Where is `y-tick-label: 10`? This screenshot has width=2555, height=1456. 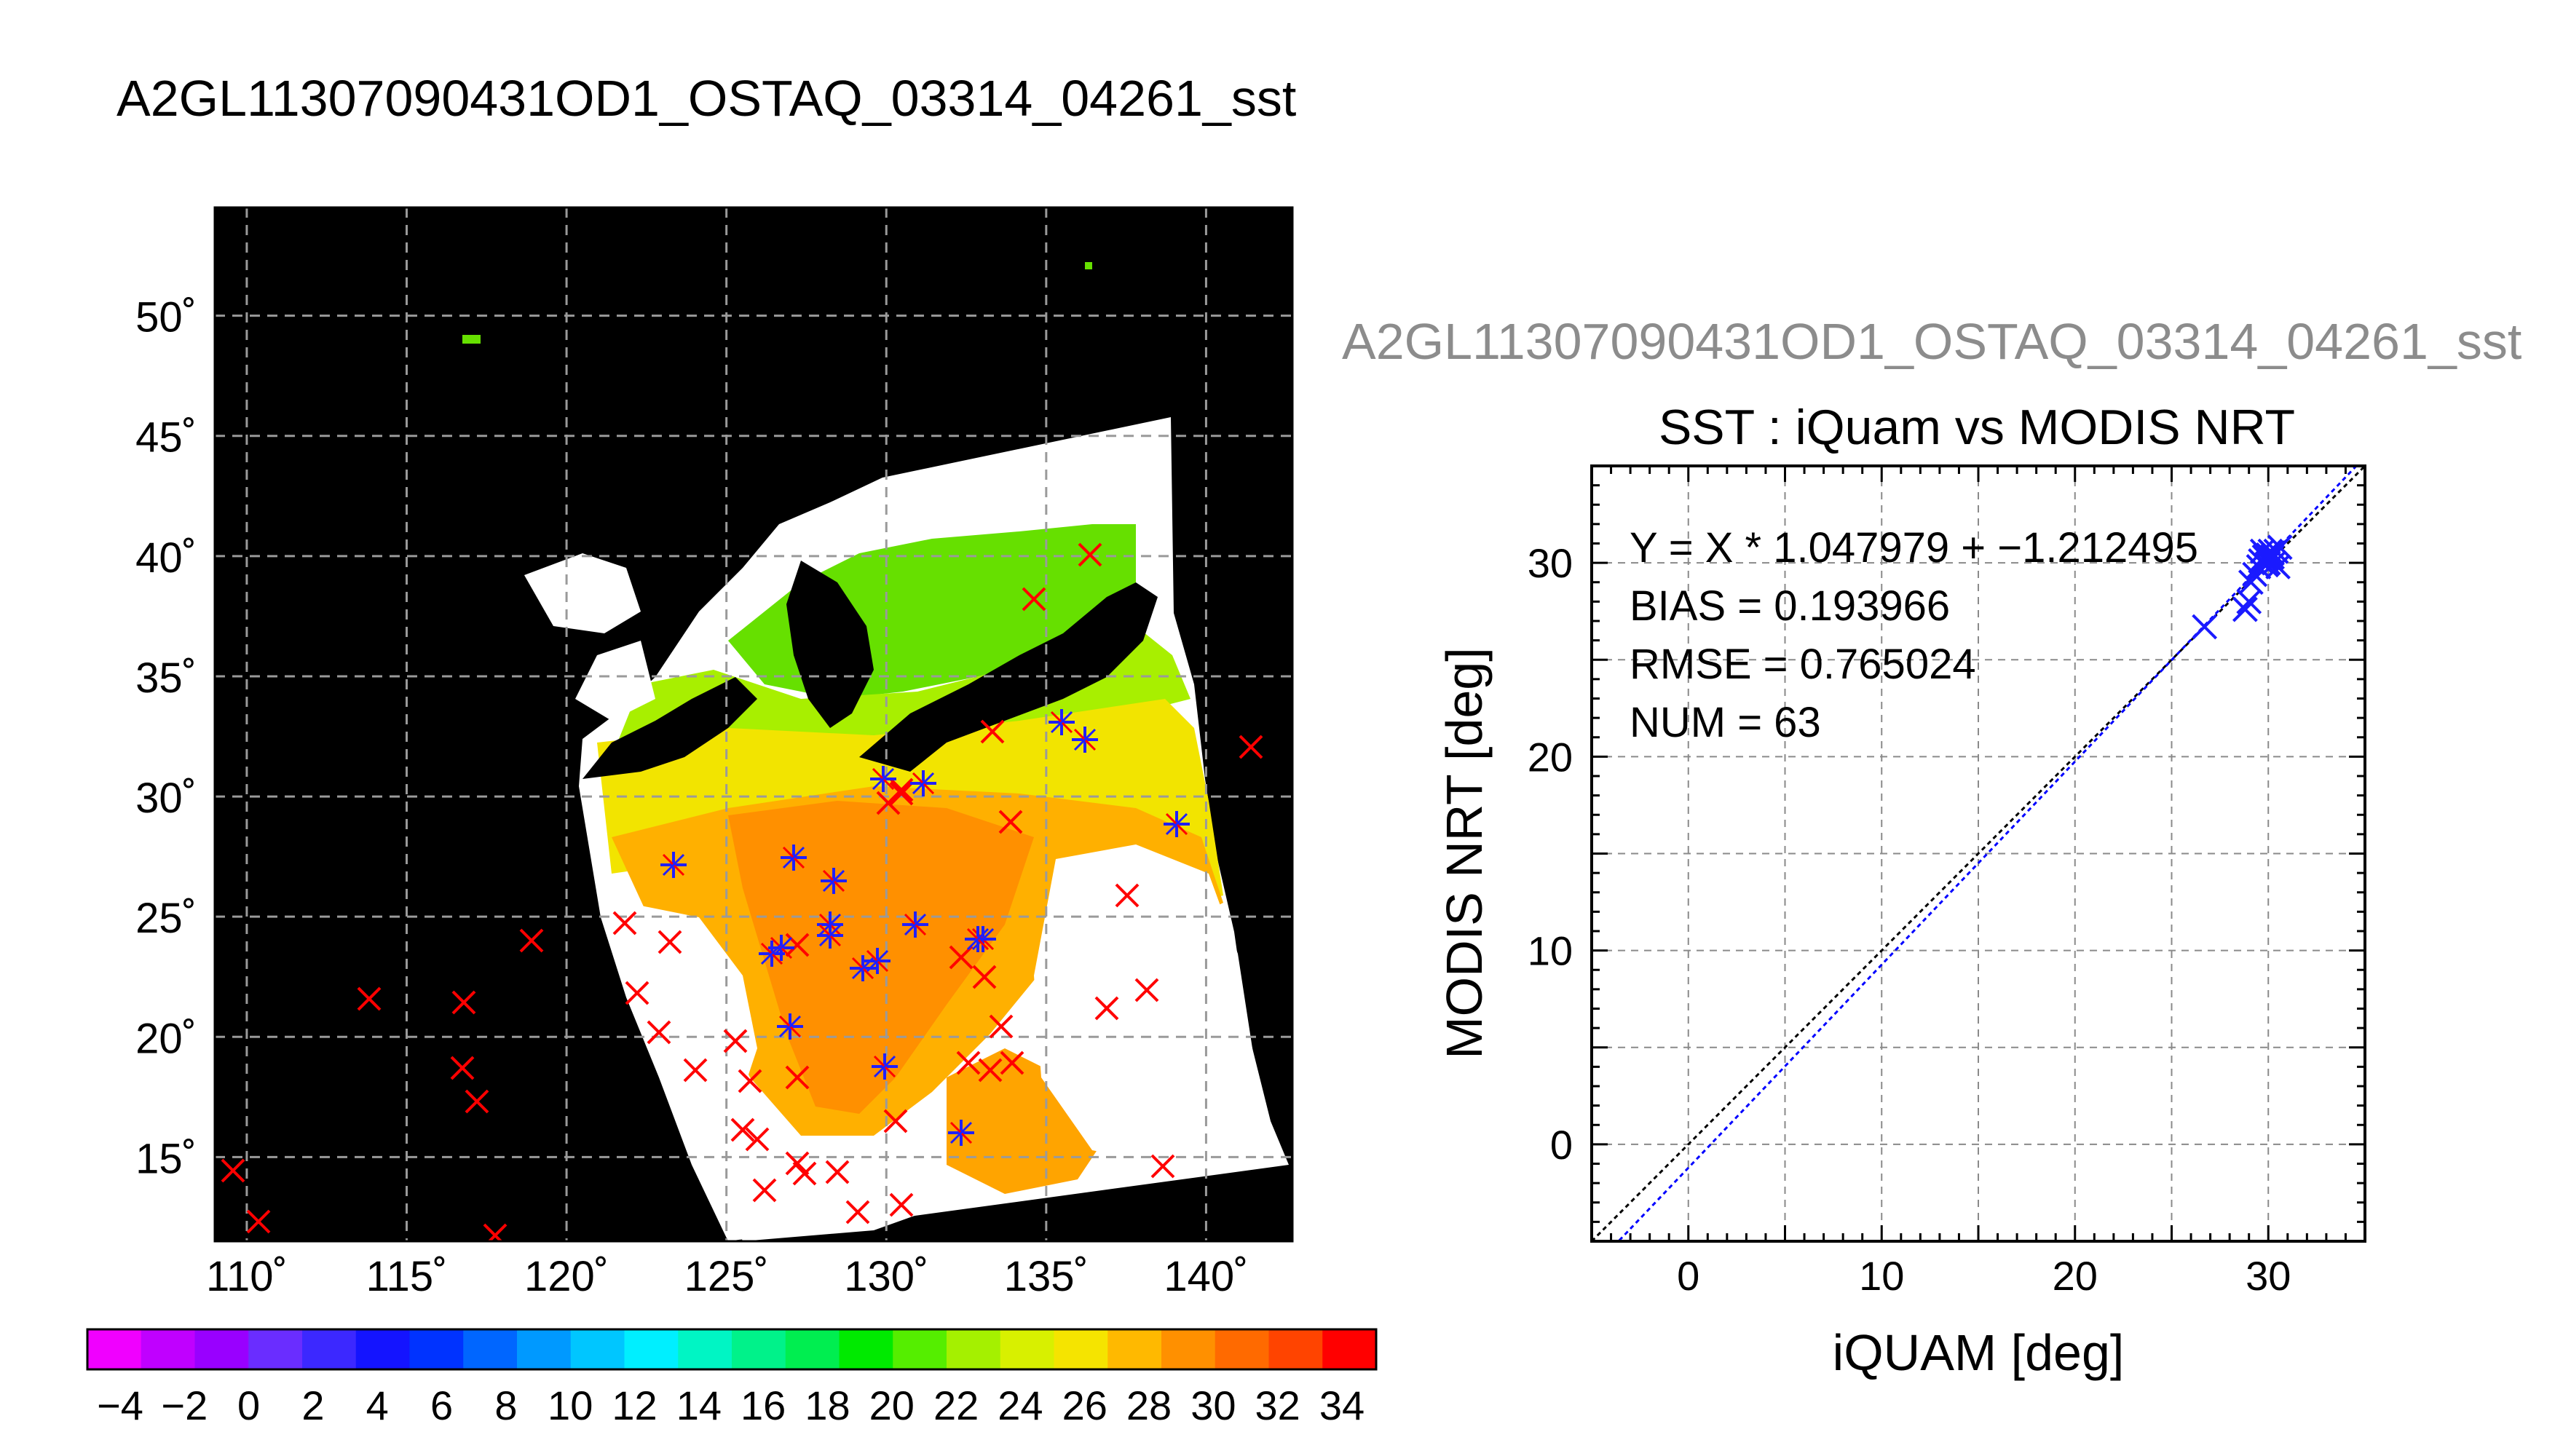 y-tick-label: 10 is located at coordinates (1550, 951).